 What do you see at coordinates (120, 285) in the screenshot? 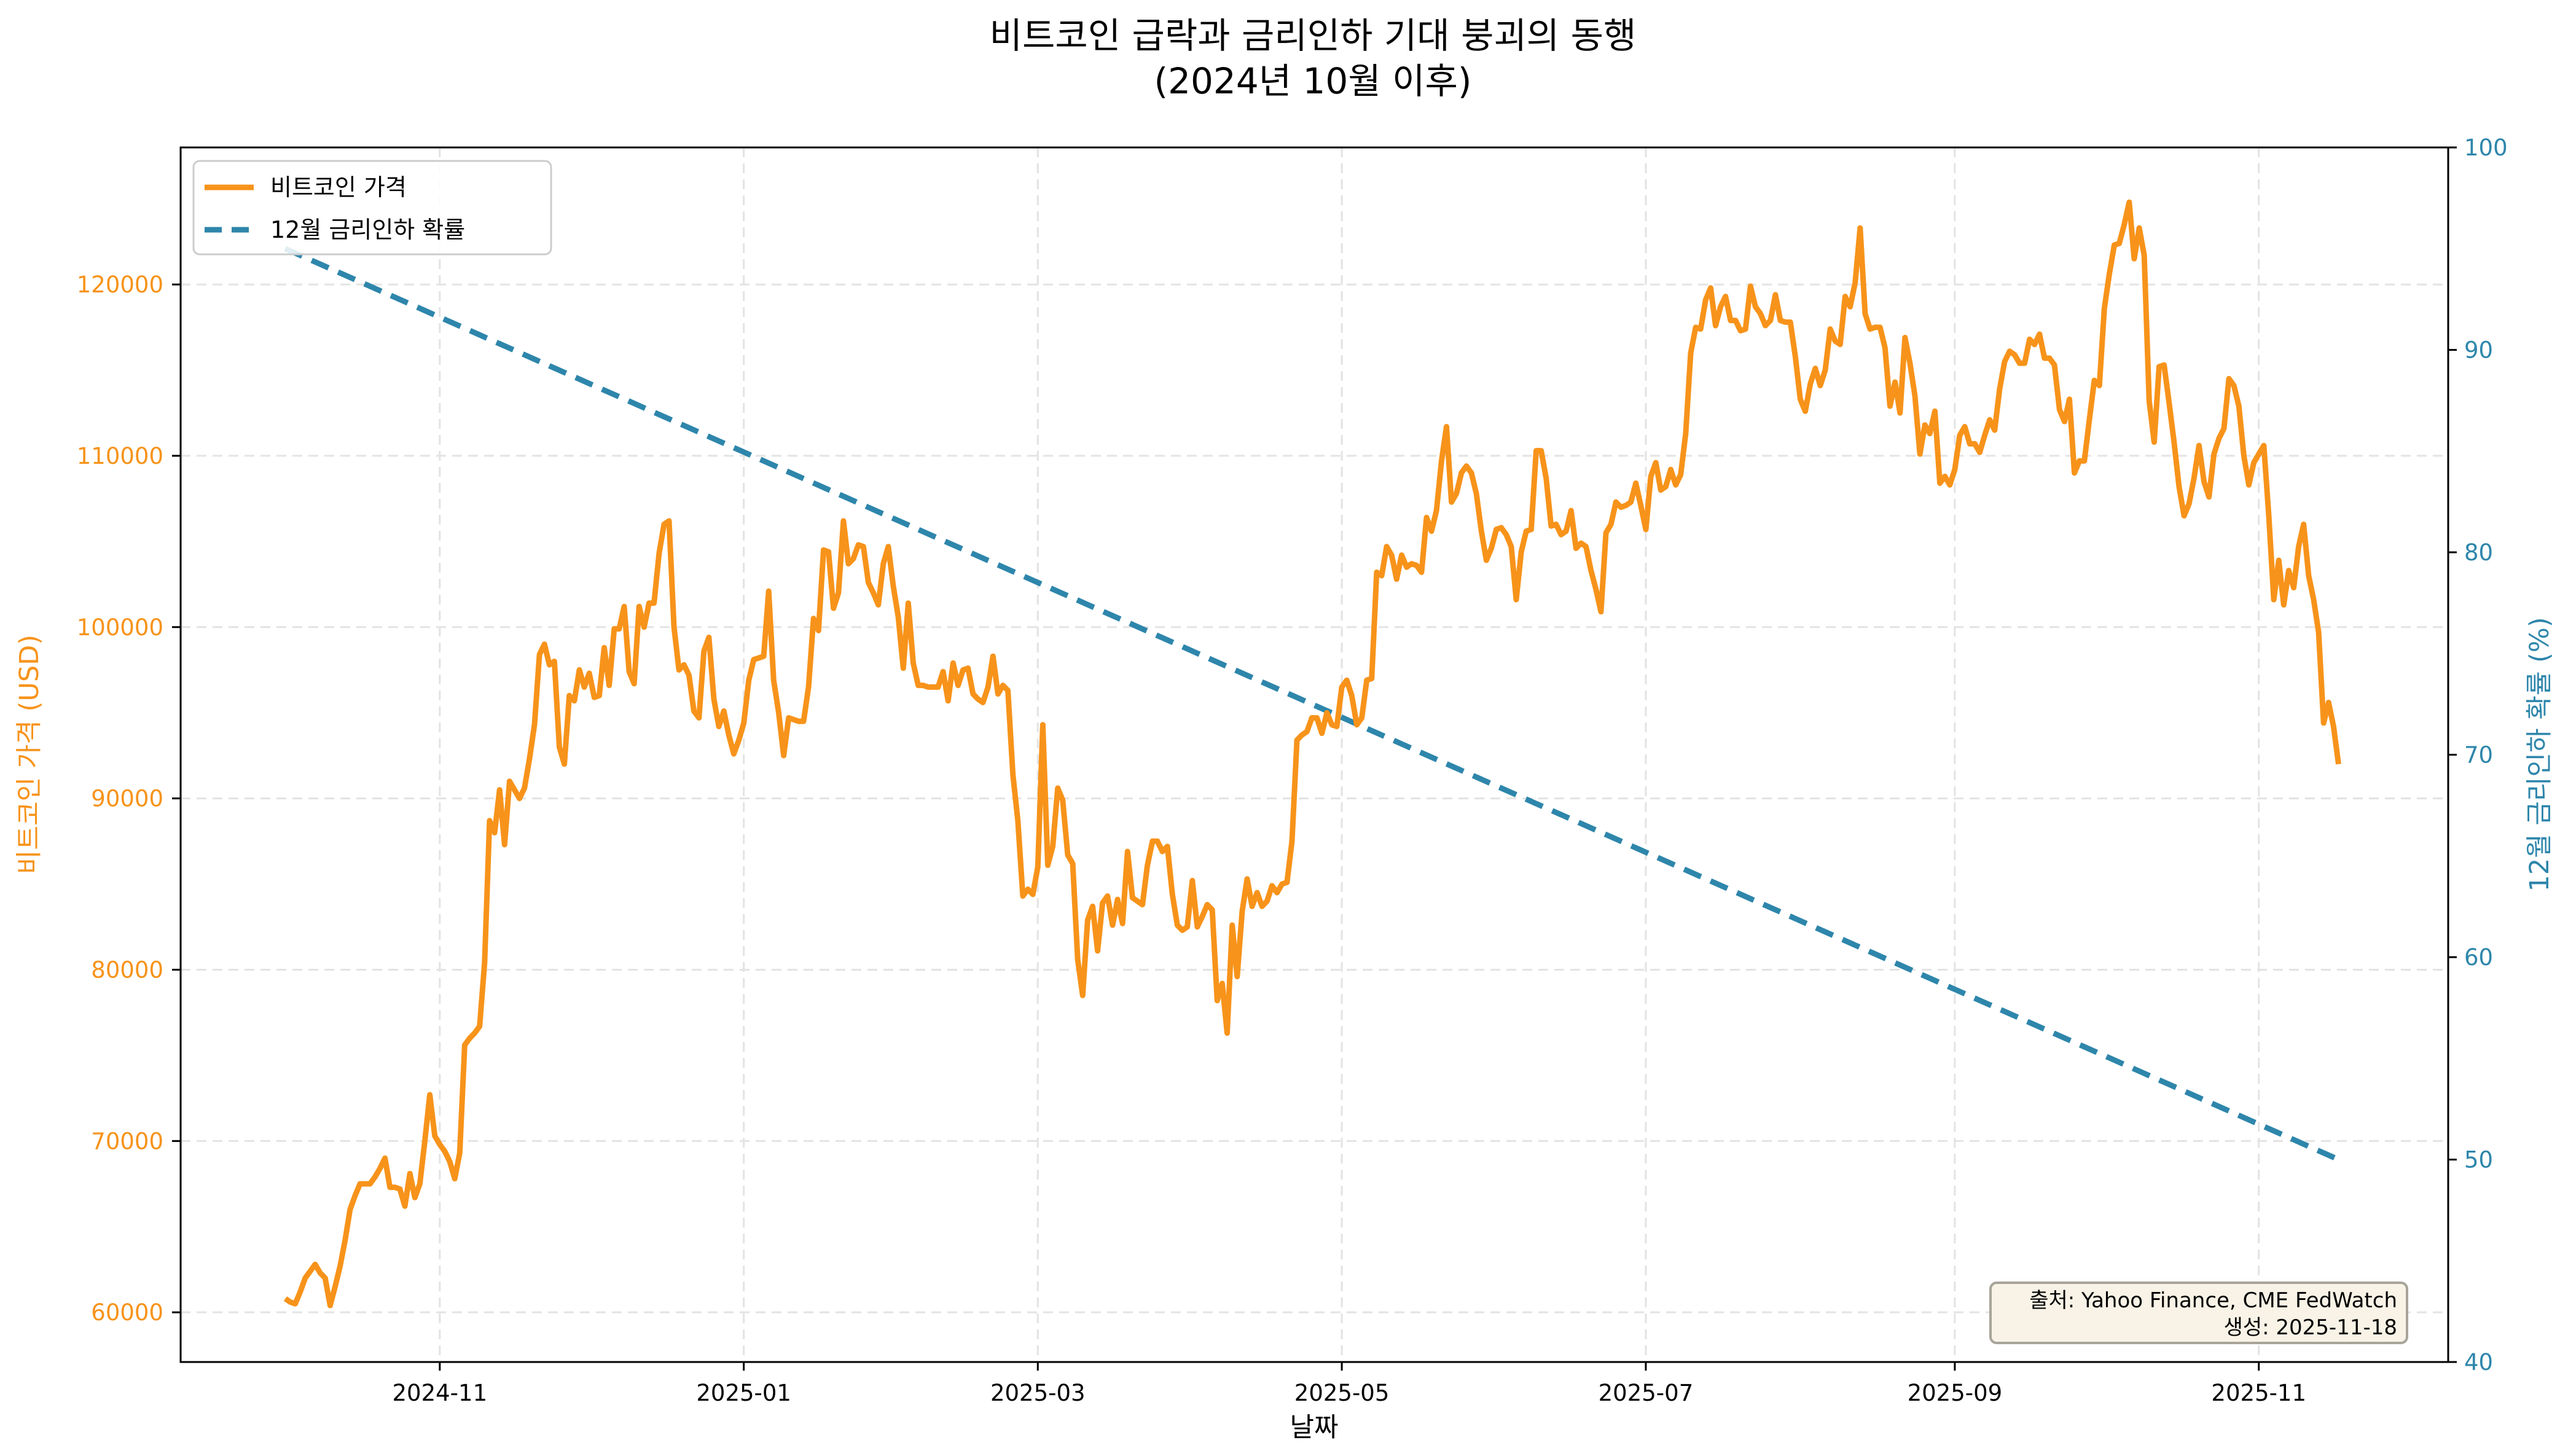
I see `y-left-tick-label: 120000` at bounding box center [120, 285].